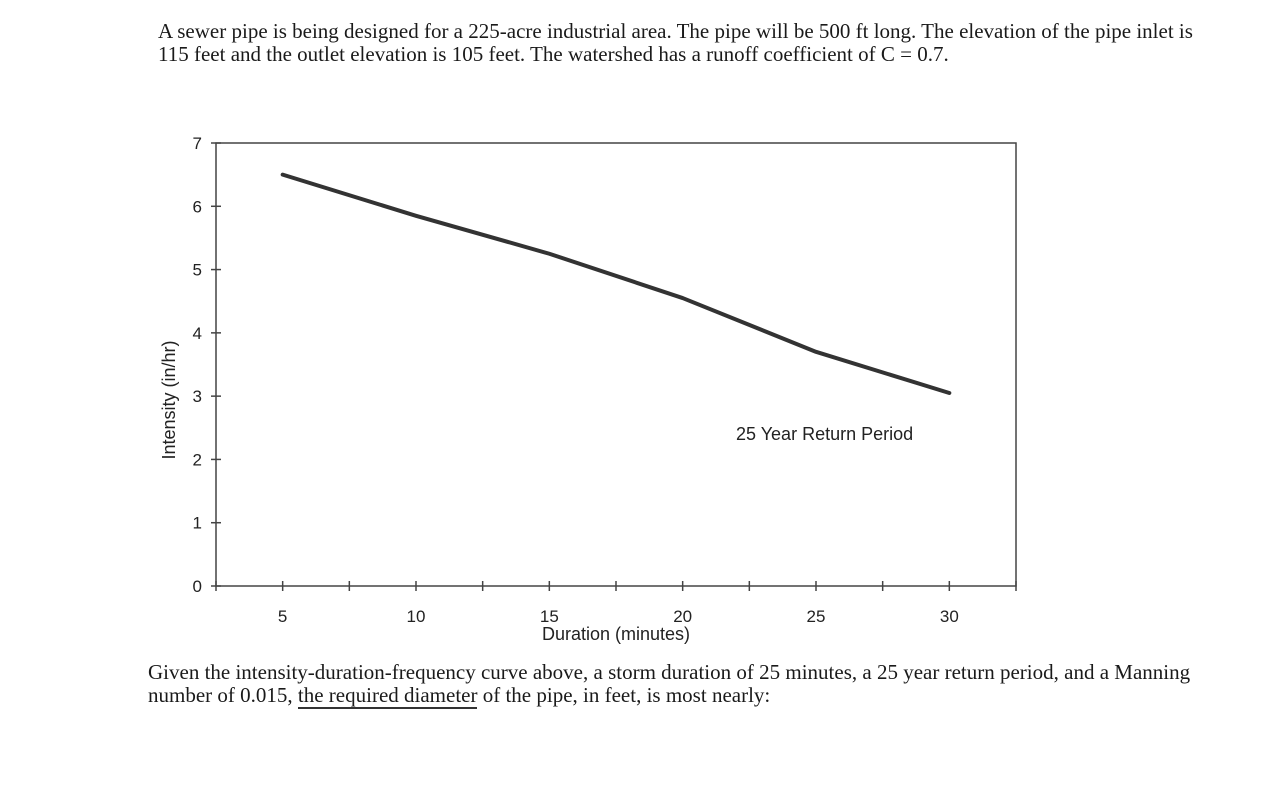 This screenshot has height=785, width=1284. I want to click on x-axis-label: Duration (minutes), so click(616, 634).